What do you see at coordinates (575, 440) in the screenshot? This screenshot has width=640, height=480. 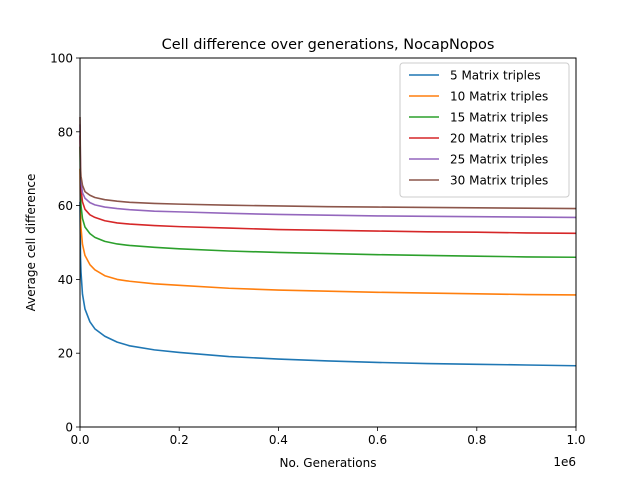 I see `x-tick-label: 1.0` at bounding box center [575, 440].